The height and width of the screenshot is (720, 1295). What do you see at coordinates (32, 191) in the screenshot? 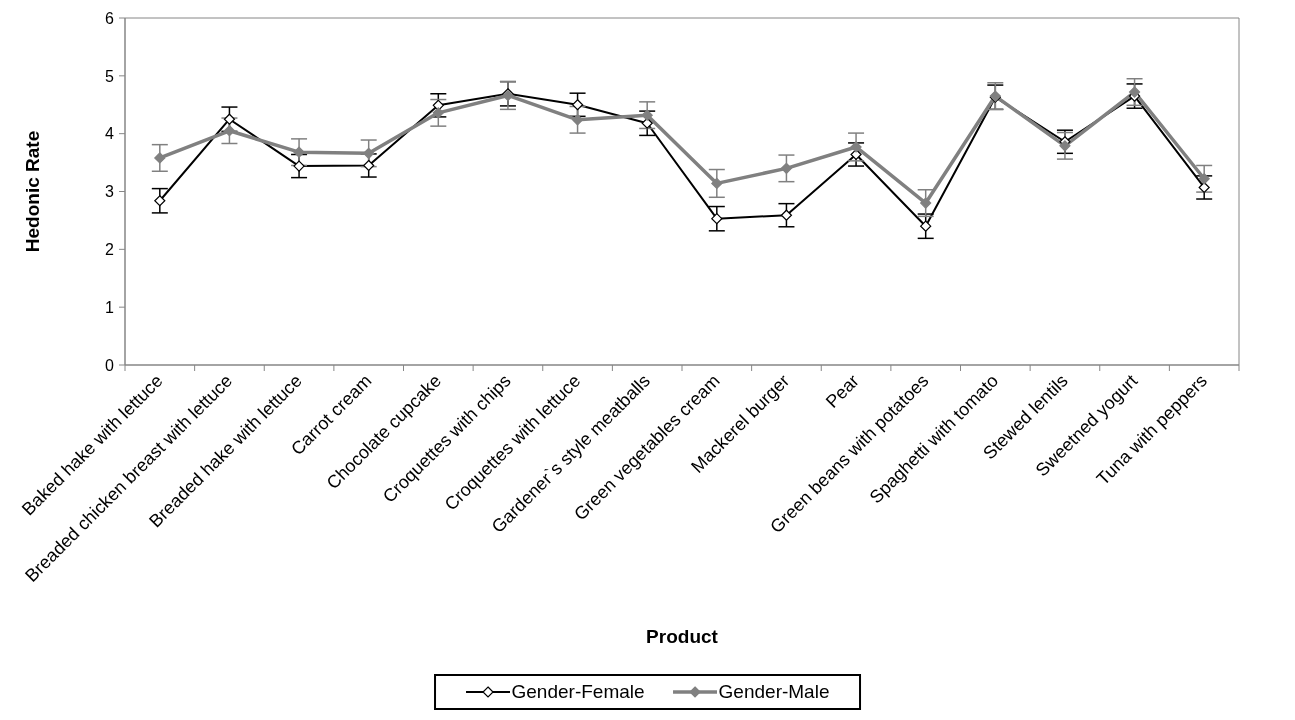
I see `y-axis-title: Hedonic Rate` at bounding box center [32, 191].